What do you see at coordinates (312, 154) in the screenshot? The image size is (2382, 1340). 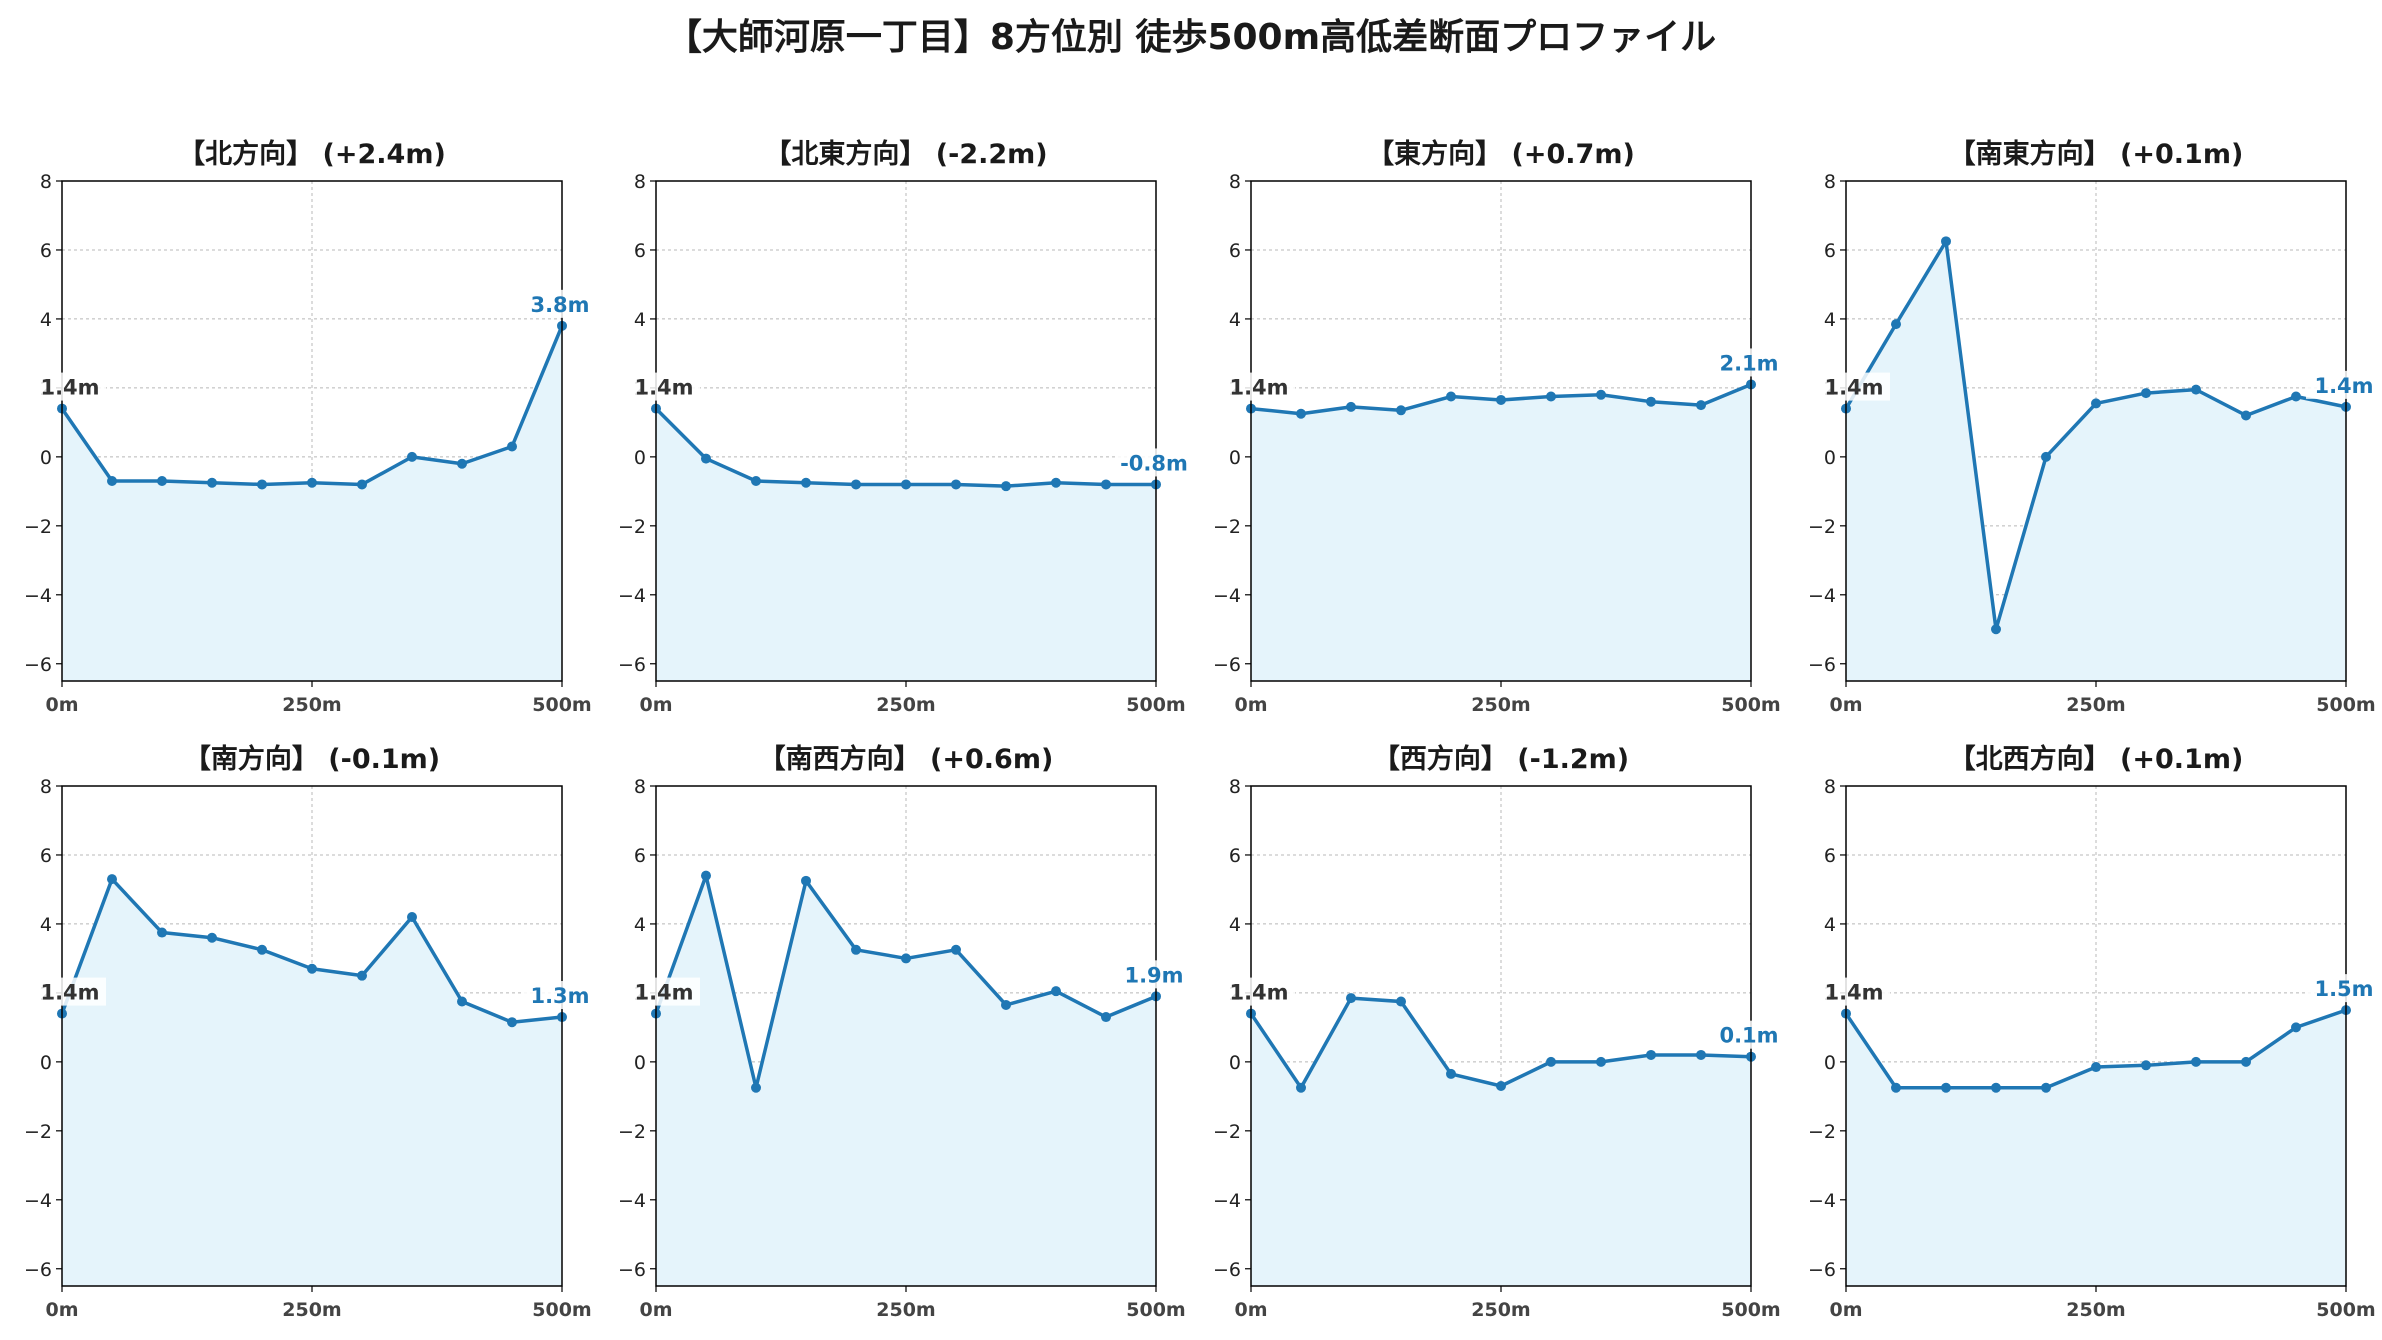 I see `panel-title: 【北方向】 (+2.4m)` at bounding box center [312, 154].